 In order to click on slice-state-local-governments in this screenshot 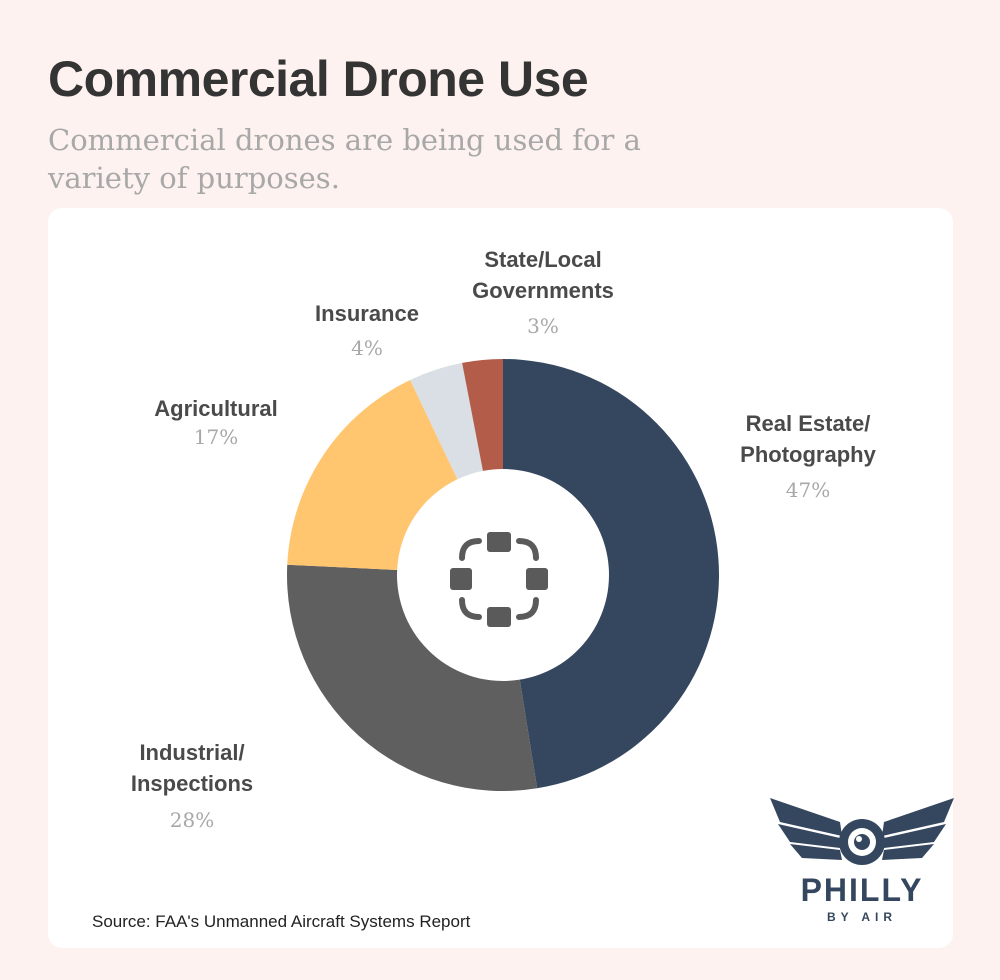, I will do `click(482, 415)`.